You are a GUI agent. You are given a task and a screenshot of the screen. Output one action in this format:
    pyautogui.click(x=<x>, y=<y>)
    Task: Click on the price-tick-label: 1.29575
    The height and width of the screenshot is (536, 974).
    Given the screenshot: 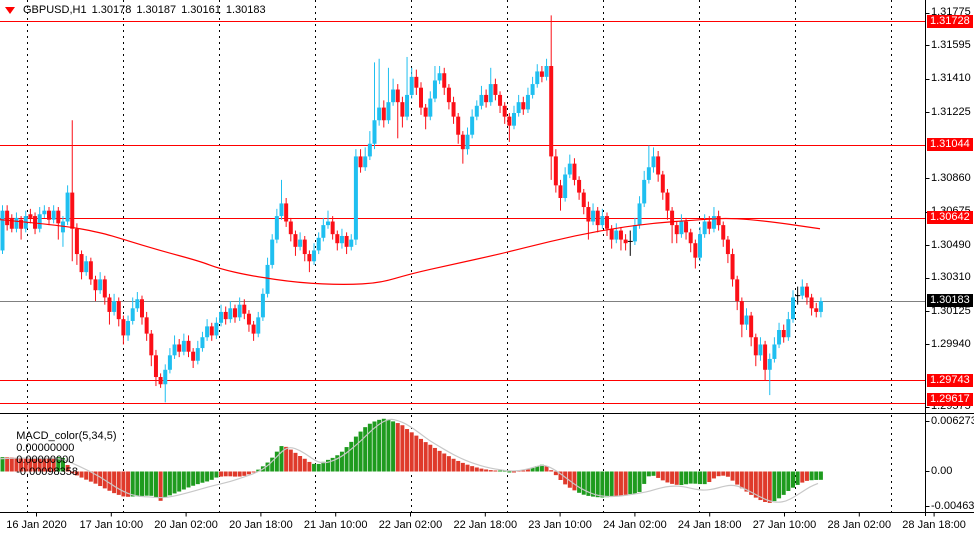 What is the action you would take?
    pyautogui.click(x=951, y=405)
    